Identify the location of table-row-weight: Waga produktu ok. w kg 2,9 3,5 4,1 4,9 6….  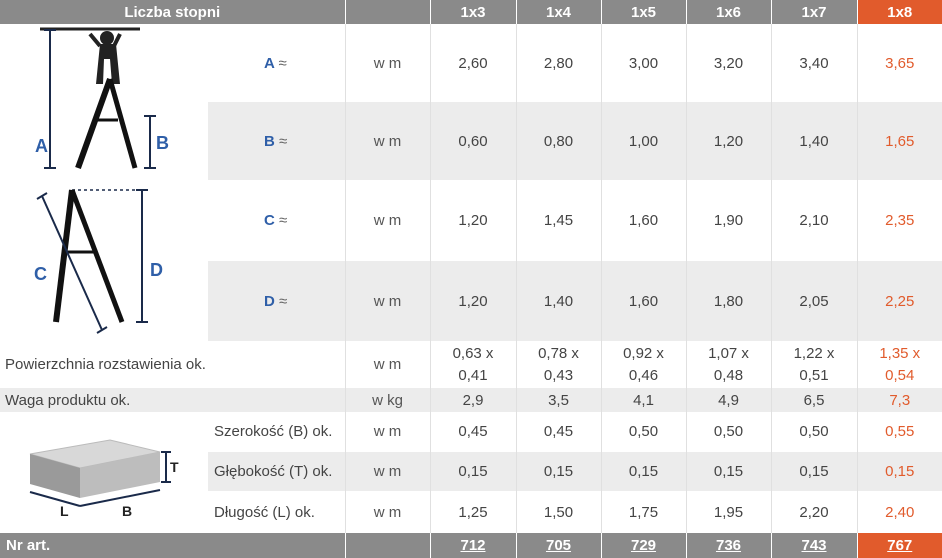
(471, 400).